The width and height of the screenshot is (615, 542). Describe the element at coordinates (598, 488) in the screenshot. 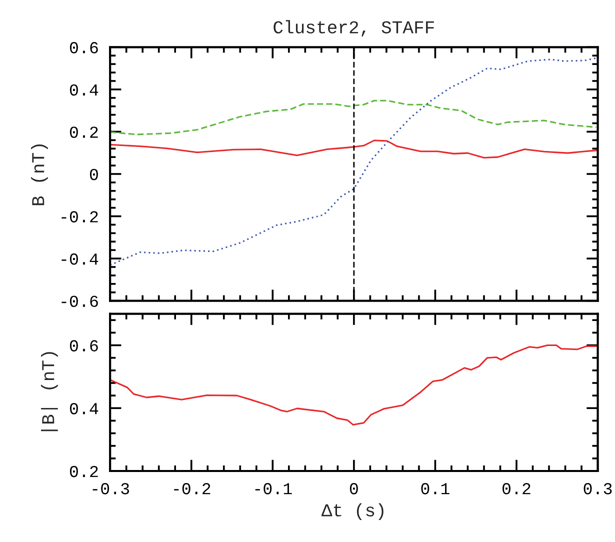

I see `x-tick-label: 0.3` at that location.